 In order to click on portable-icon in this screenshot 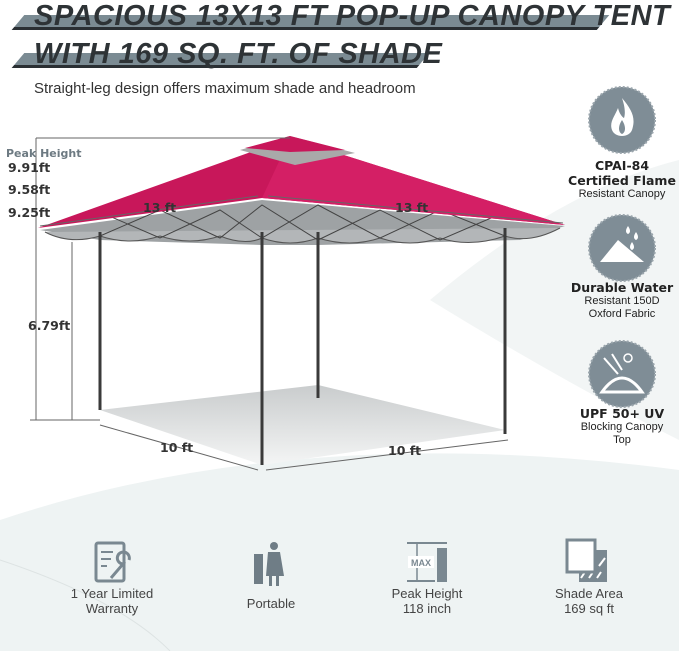, I will do `click(269, 564)`.